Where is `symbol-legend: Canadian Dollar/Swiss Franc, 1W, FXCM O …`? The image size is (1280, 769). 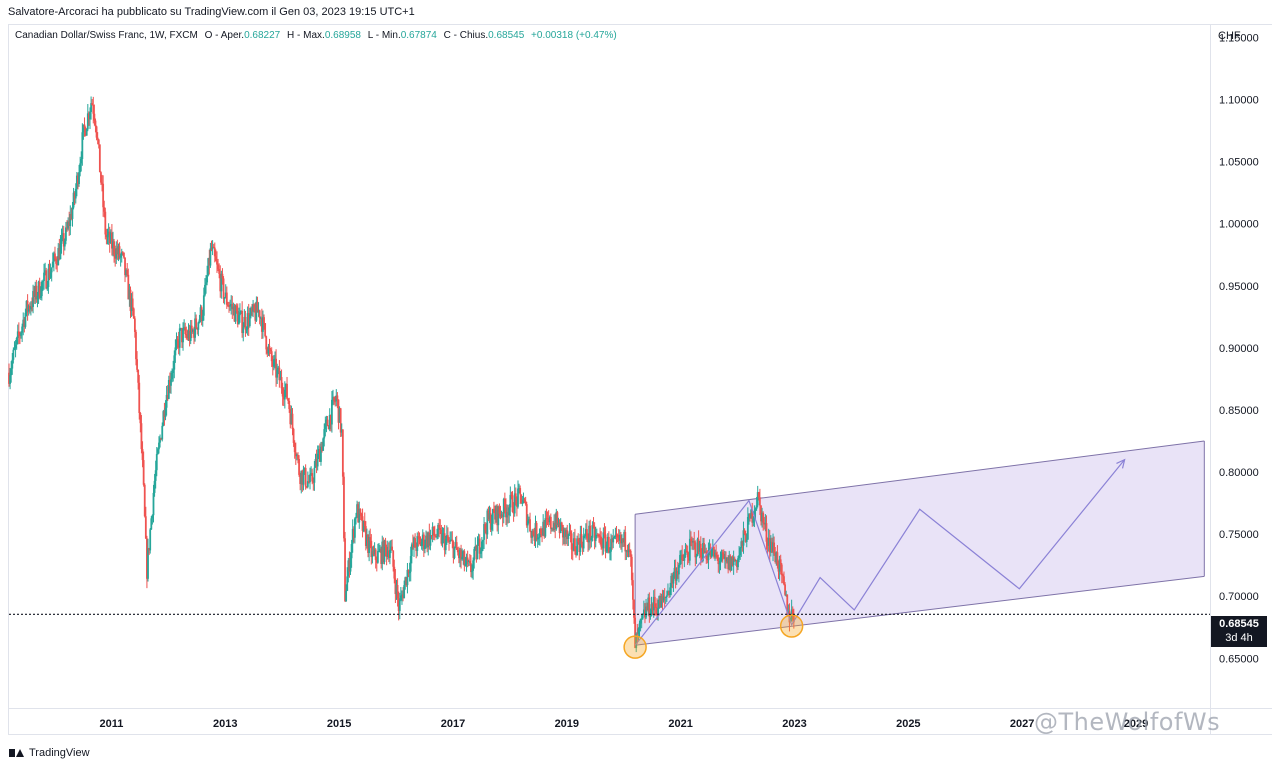
symbol-legend: Canadian Dollar/Swiss Franc, 1W, FXCM O … is located at coordinates (316, 35).